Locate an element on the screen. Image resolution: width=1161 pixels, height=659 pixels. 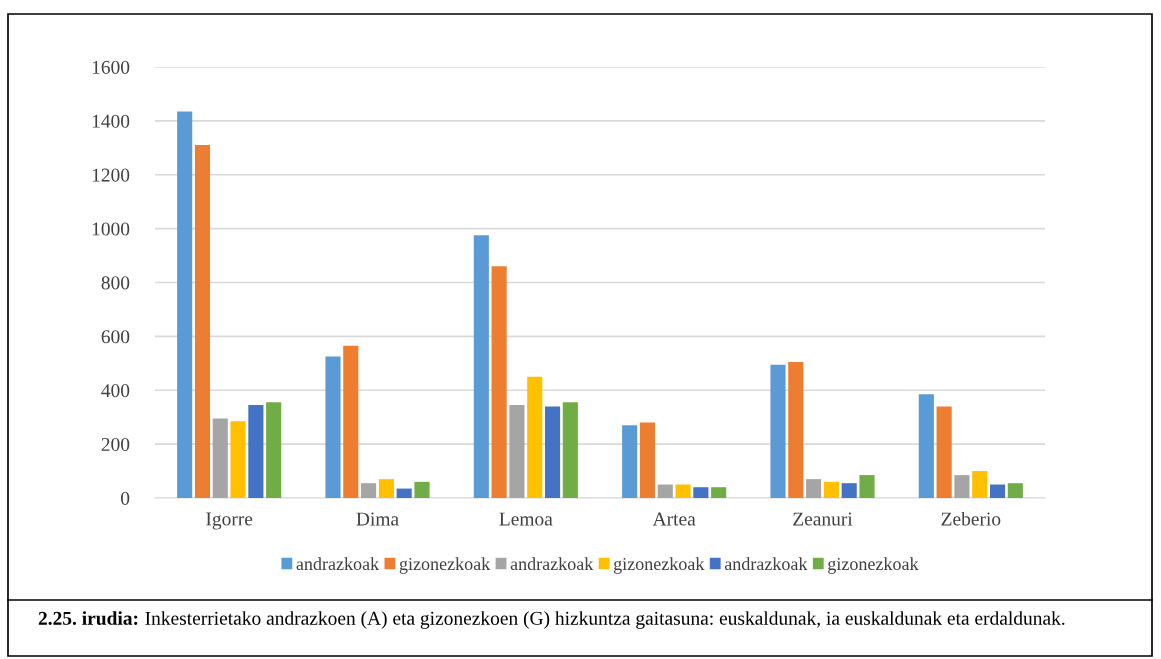
y-tick-label: 0 is located at coordinates (125, 498).